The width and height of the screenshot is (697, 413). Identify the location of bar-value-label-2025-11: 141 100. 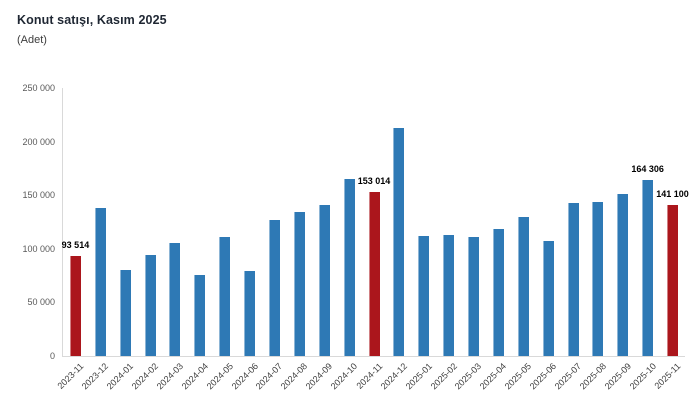
(672, 193).